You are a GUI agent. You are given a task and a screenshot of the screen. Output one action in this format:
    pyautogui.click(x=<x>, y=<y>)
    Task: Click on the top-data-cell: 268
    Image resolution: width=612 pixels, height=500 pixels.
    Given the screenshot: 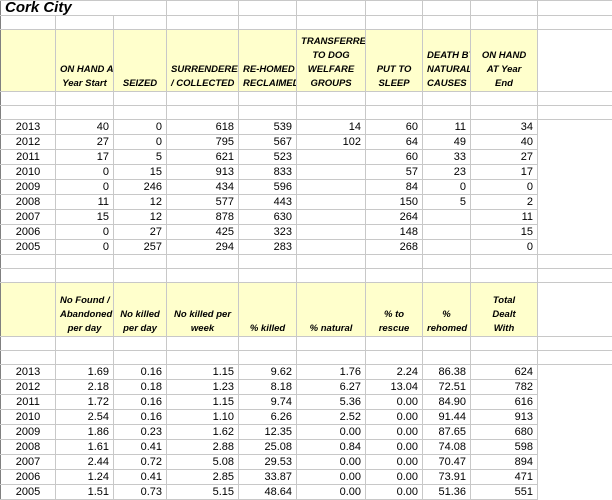 What is the action you would take?
    pyautogui.click(x=394, y=247)
    